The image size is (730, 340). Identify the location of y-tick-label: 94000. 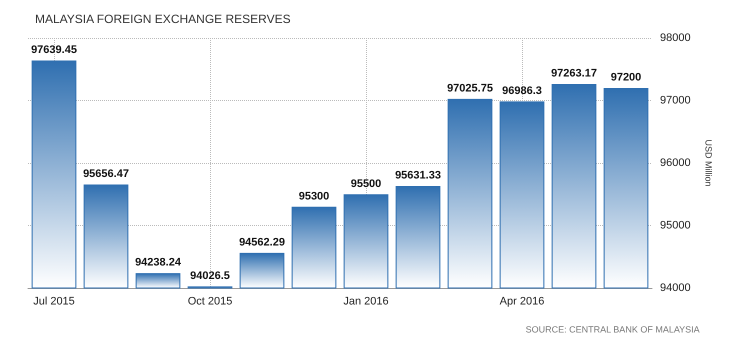
(675, 288).